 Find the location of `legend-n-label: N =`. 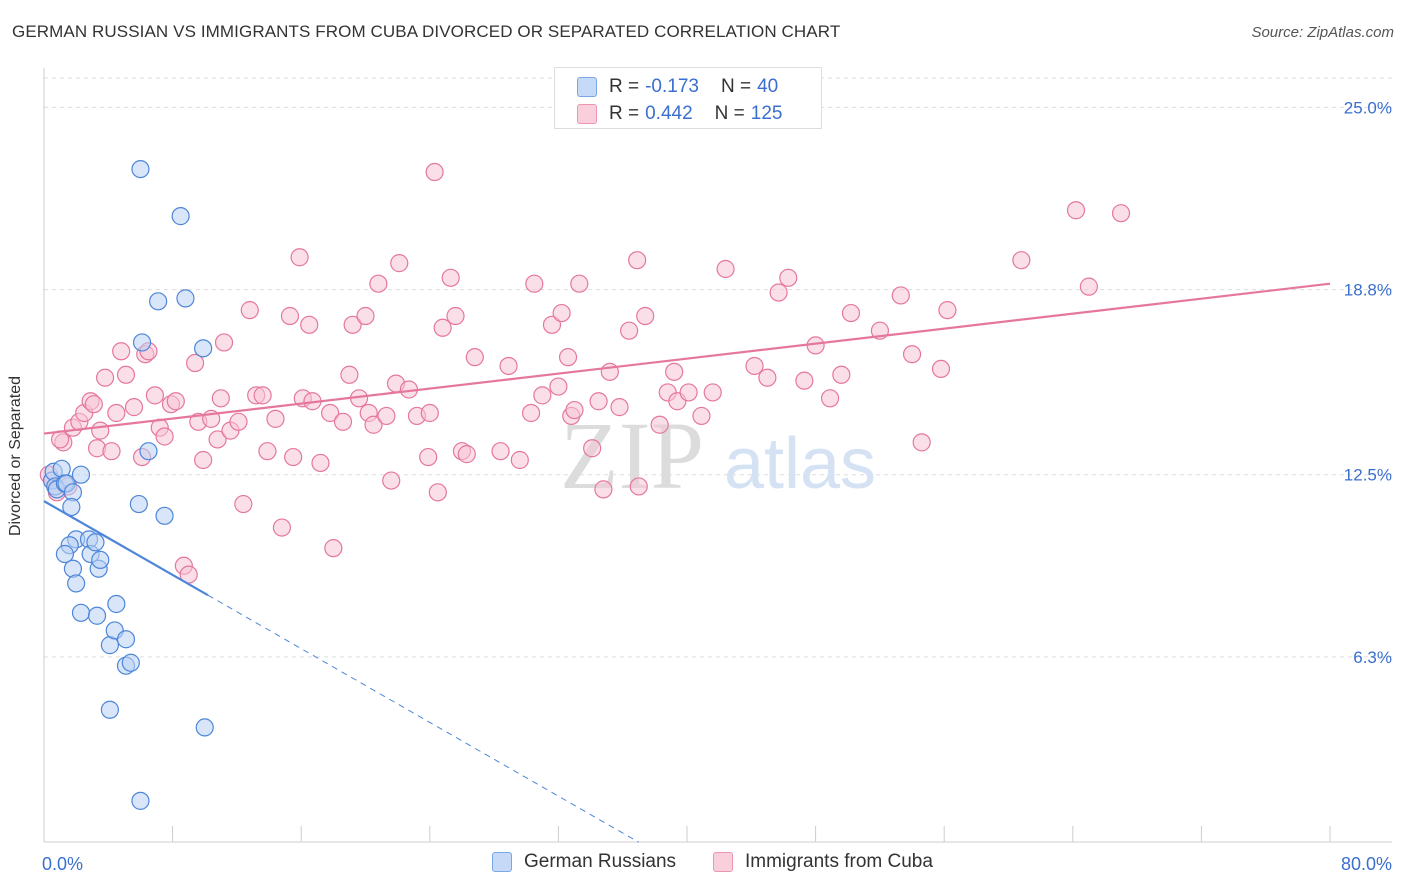

legend-n-label: N = is located at coordinates (729, 113).